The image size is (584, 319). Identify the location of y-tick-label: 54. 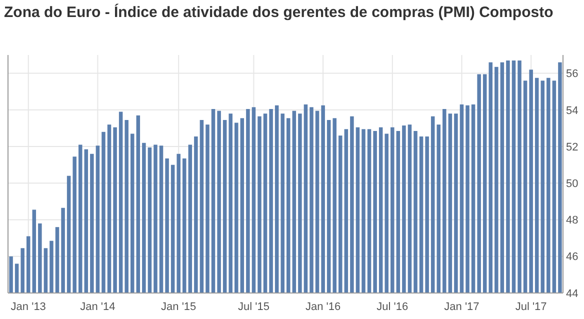
(572, 110).